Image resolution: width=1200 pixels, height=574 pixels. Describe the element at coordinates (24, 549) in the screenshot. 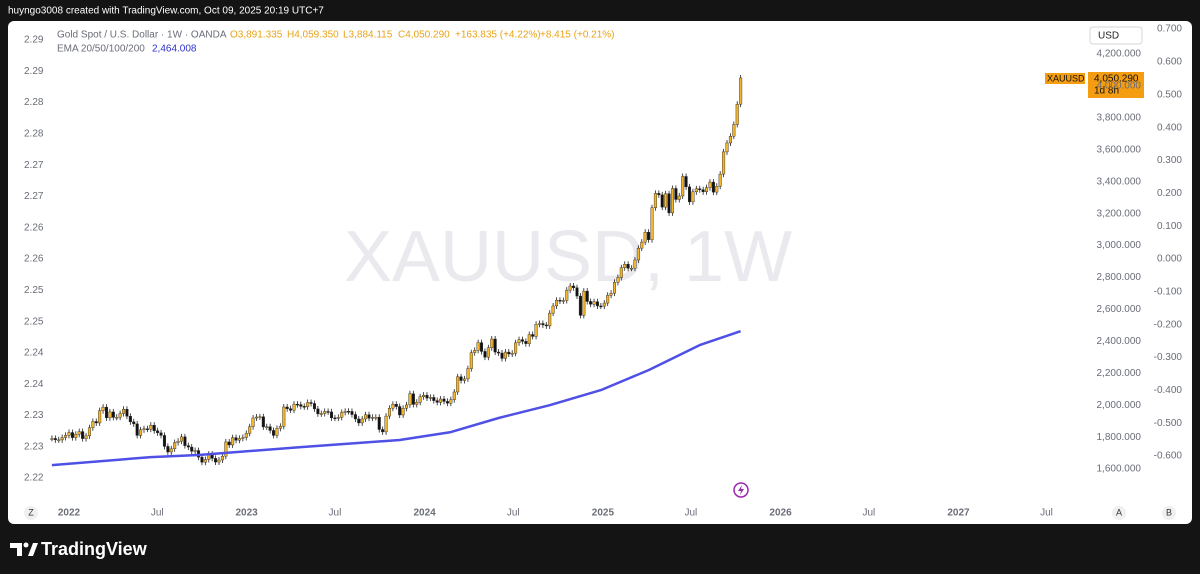

I see `brand-logo` at that location.